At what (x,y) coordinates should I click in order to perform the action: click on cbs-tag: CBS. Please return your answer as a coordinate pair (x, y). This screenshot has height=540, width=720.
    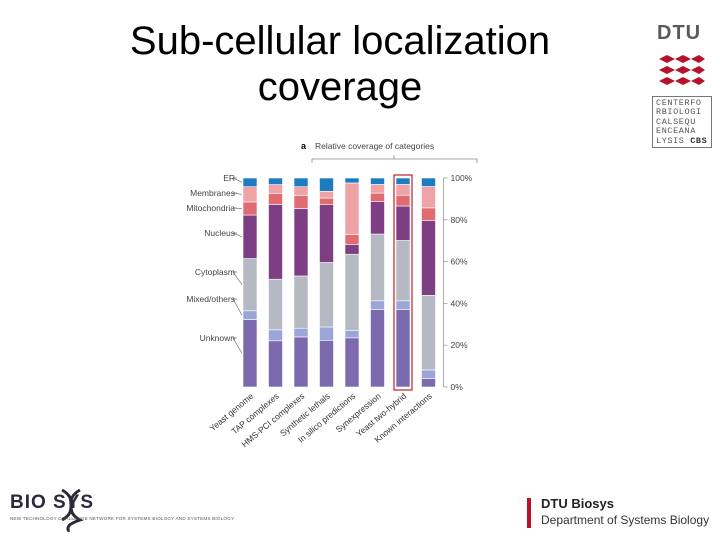
    Looking at the image, I should click on (699, 140).